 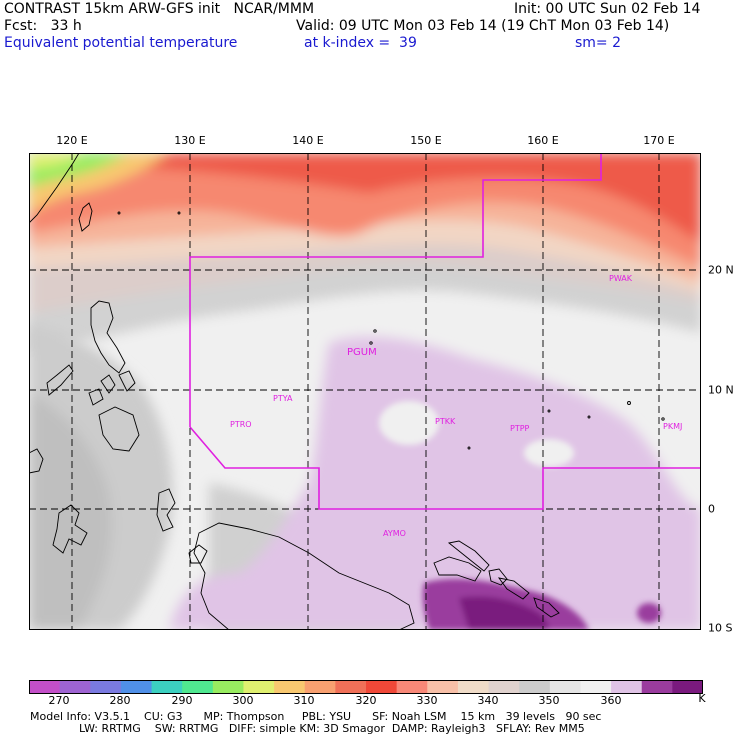 I want to click on lon-label-150e: 150 E, so click(x=426, y=140).